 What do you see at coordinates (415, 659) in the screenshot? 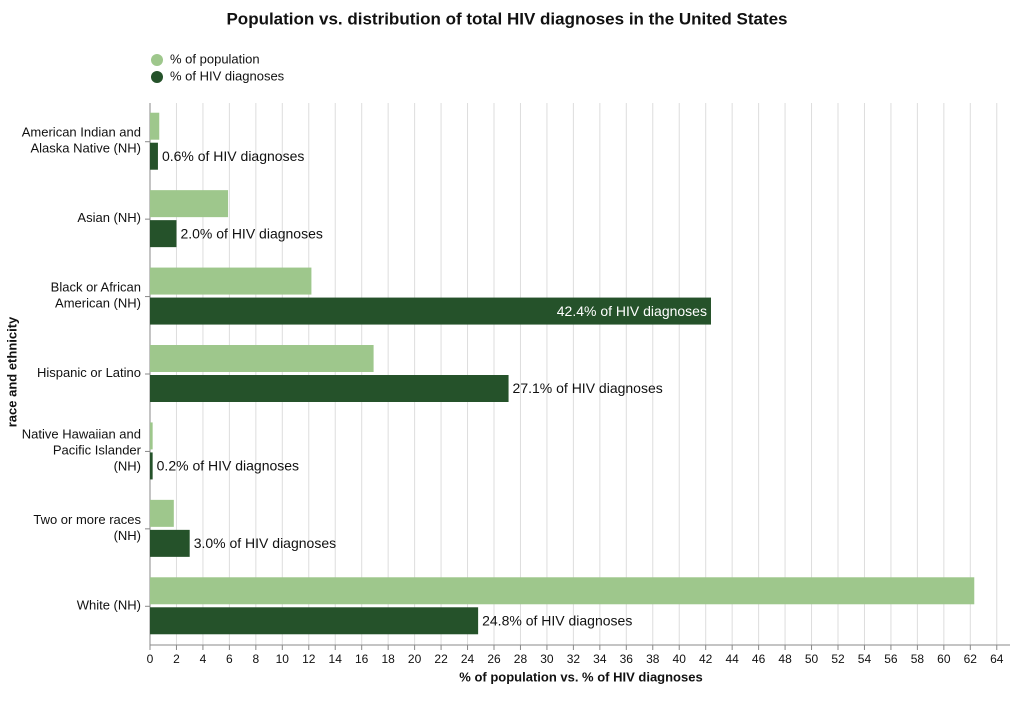
I see `x-tick-label: 20` at bounding box center [415, 659].